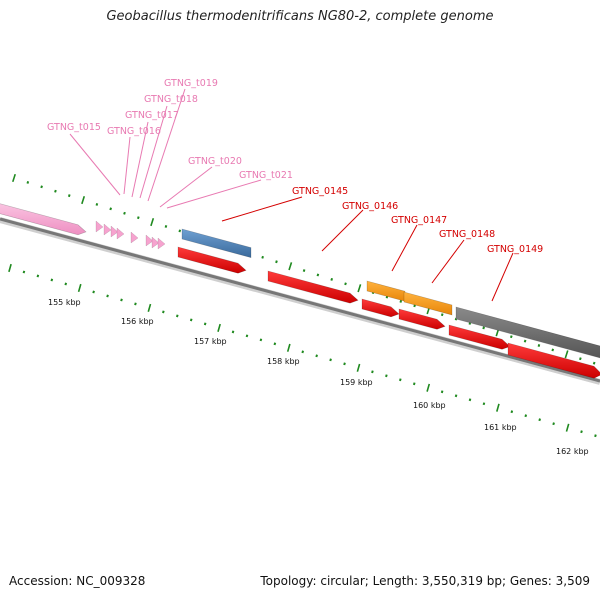 The width and height of the screenshot is (600, 600). What do you see at coordinates (266, 175) in the screenshot?
I see `rna-label-t021: GTNG_t021` at bounding box center [266, 175].